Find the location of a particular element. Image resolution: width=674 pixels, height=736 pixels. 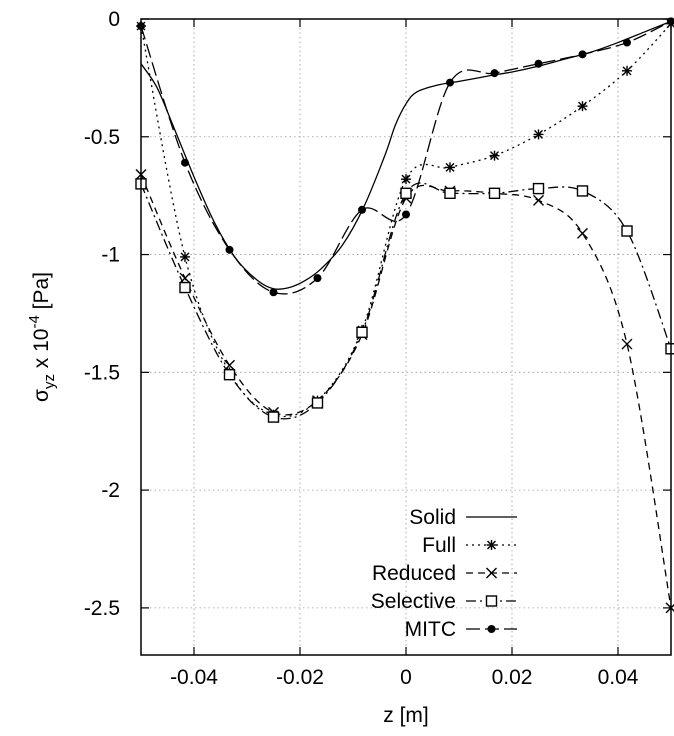

x-tick-label: 0.04 is located at coordinates (618, 677).